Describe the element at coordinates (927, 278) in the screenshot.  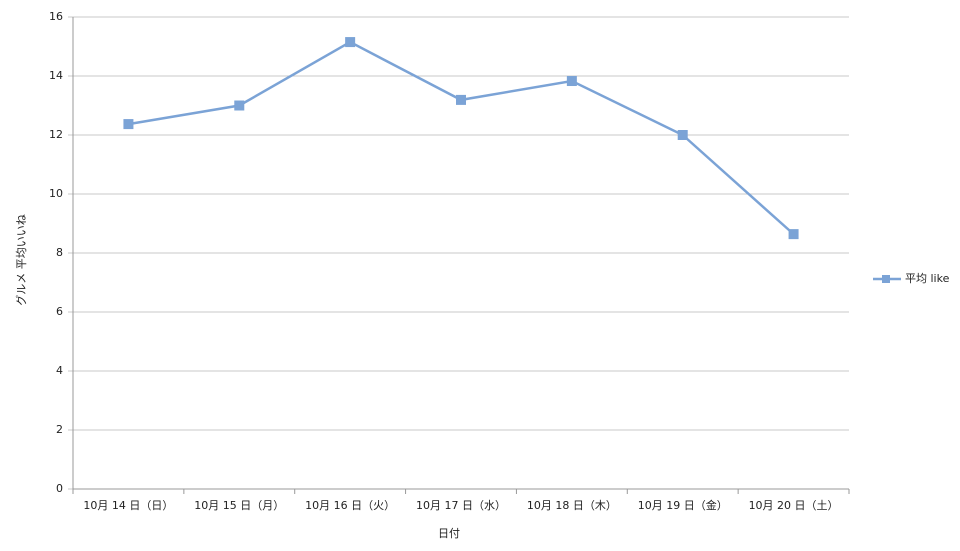
I see `legend-label: 平均 like` at that location.